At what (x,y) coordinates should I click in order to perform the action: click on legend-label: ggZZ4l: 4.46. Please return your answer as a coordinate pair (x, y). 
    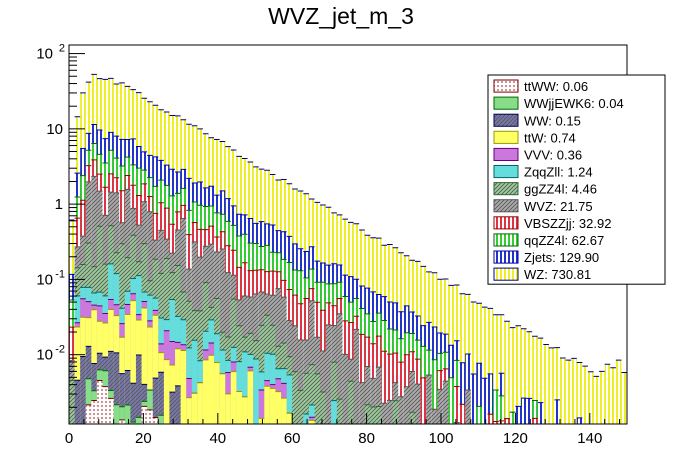
    Looking at the image, I should click on (560, 189).